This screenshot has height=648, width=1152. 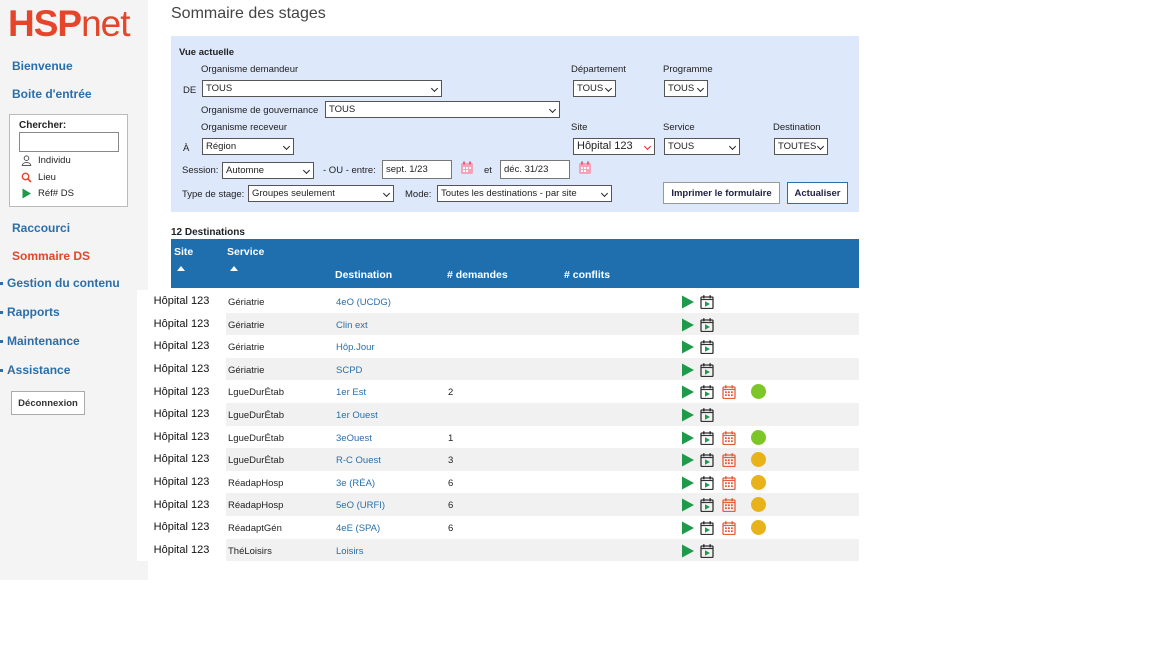 I want to click on destination-link: Clin ext, so click(x=352, y=325).